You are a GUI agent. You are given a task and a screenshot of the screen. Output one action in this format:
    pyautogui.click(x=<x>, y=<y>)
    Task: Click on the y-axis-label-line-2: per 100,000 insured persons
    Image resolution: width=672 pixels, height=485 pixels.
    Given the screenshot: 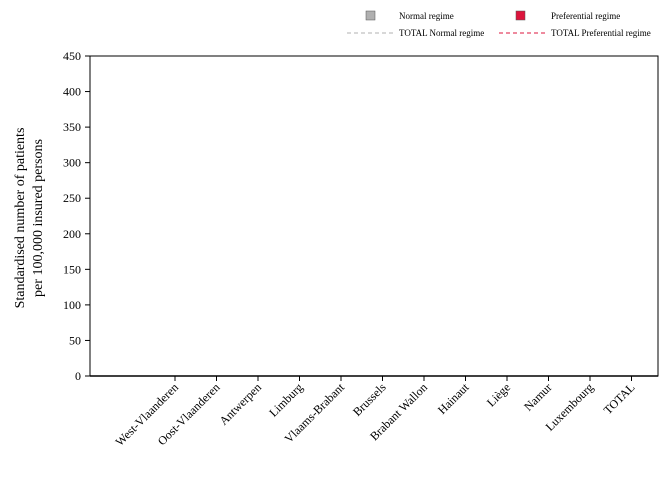 What is the action you would take?
    pyautogui.click(x=38, y=218)
    